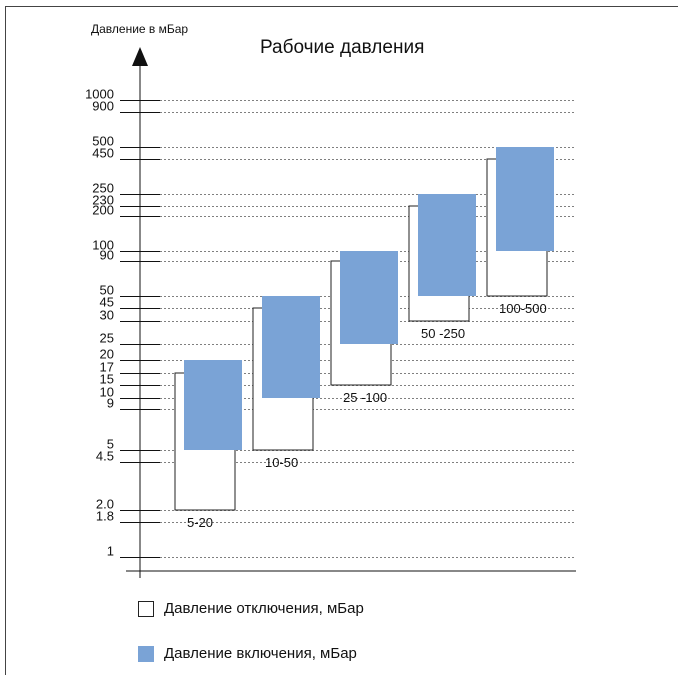 The image size is (678, 675). What do you see at coordinates (103, 153) in the screenshot?
I see `y-tick-label: 450` at bounding box center [103, 153].